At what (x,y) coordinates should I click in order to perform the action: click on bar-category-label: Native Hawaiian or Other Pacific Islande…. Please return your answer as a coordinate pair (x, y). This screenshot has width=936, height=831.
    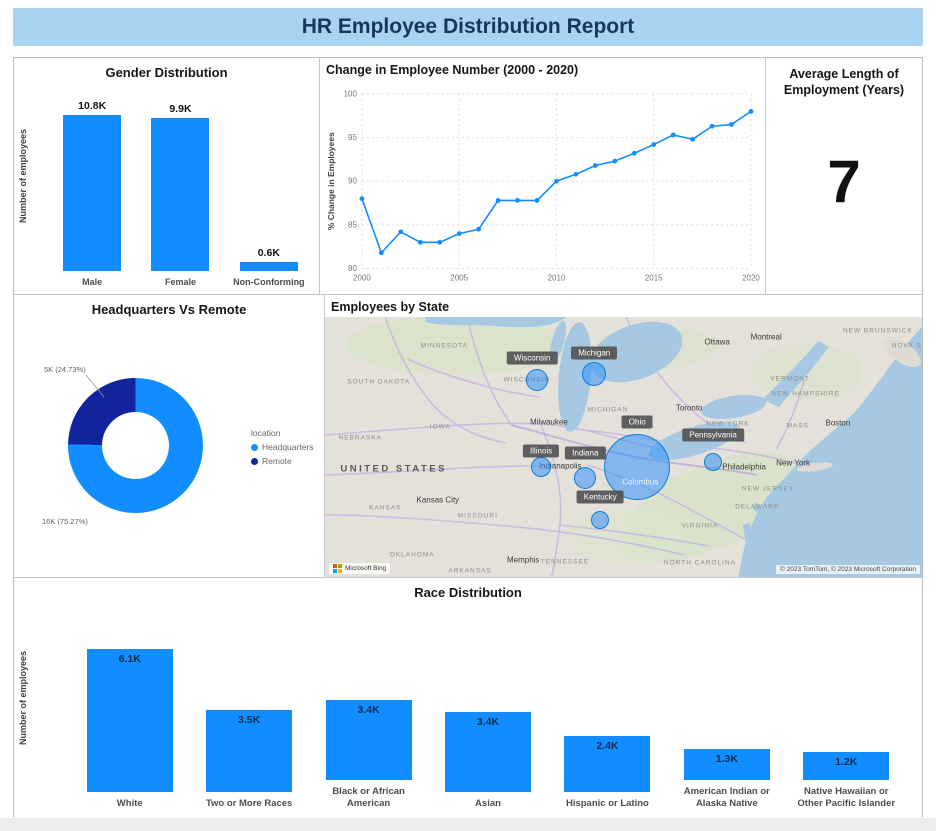
    Looking at the image, I should click on (846, 798).